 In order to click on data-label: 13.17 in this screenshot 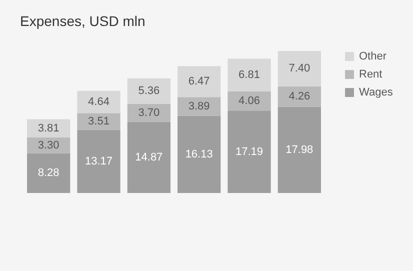, I will do `click(98, 161)`.